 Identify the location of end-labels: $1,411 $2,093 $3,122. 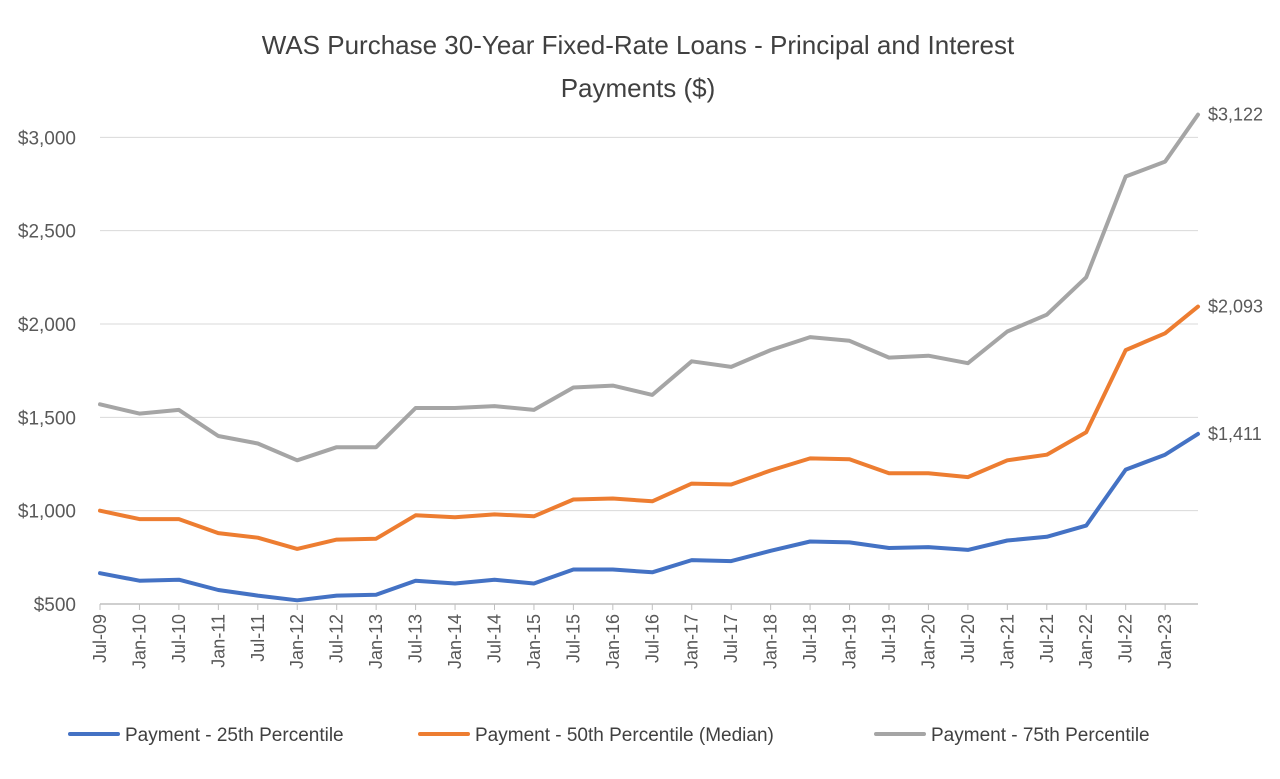
(1235, 274).